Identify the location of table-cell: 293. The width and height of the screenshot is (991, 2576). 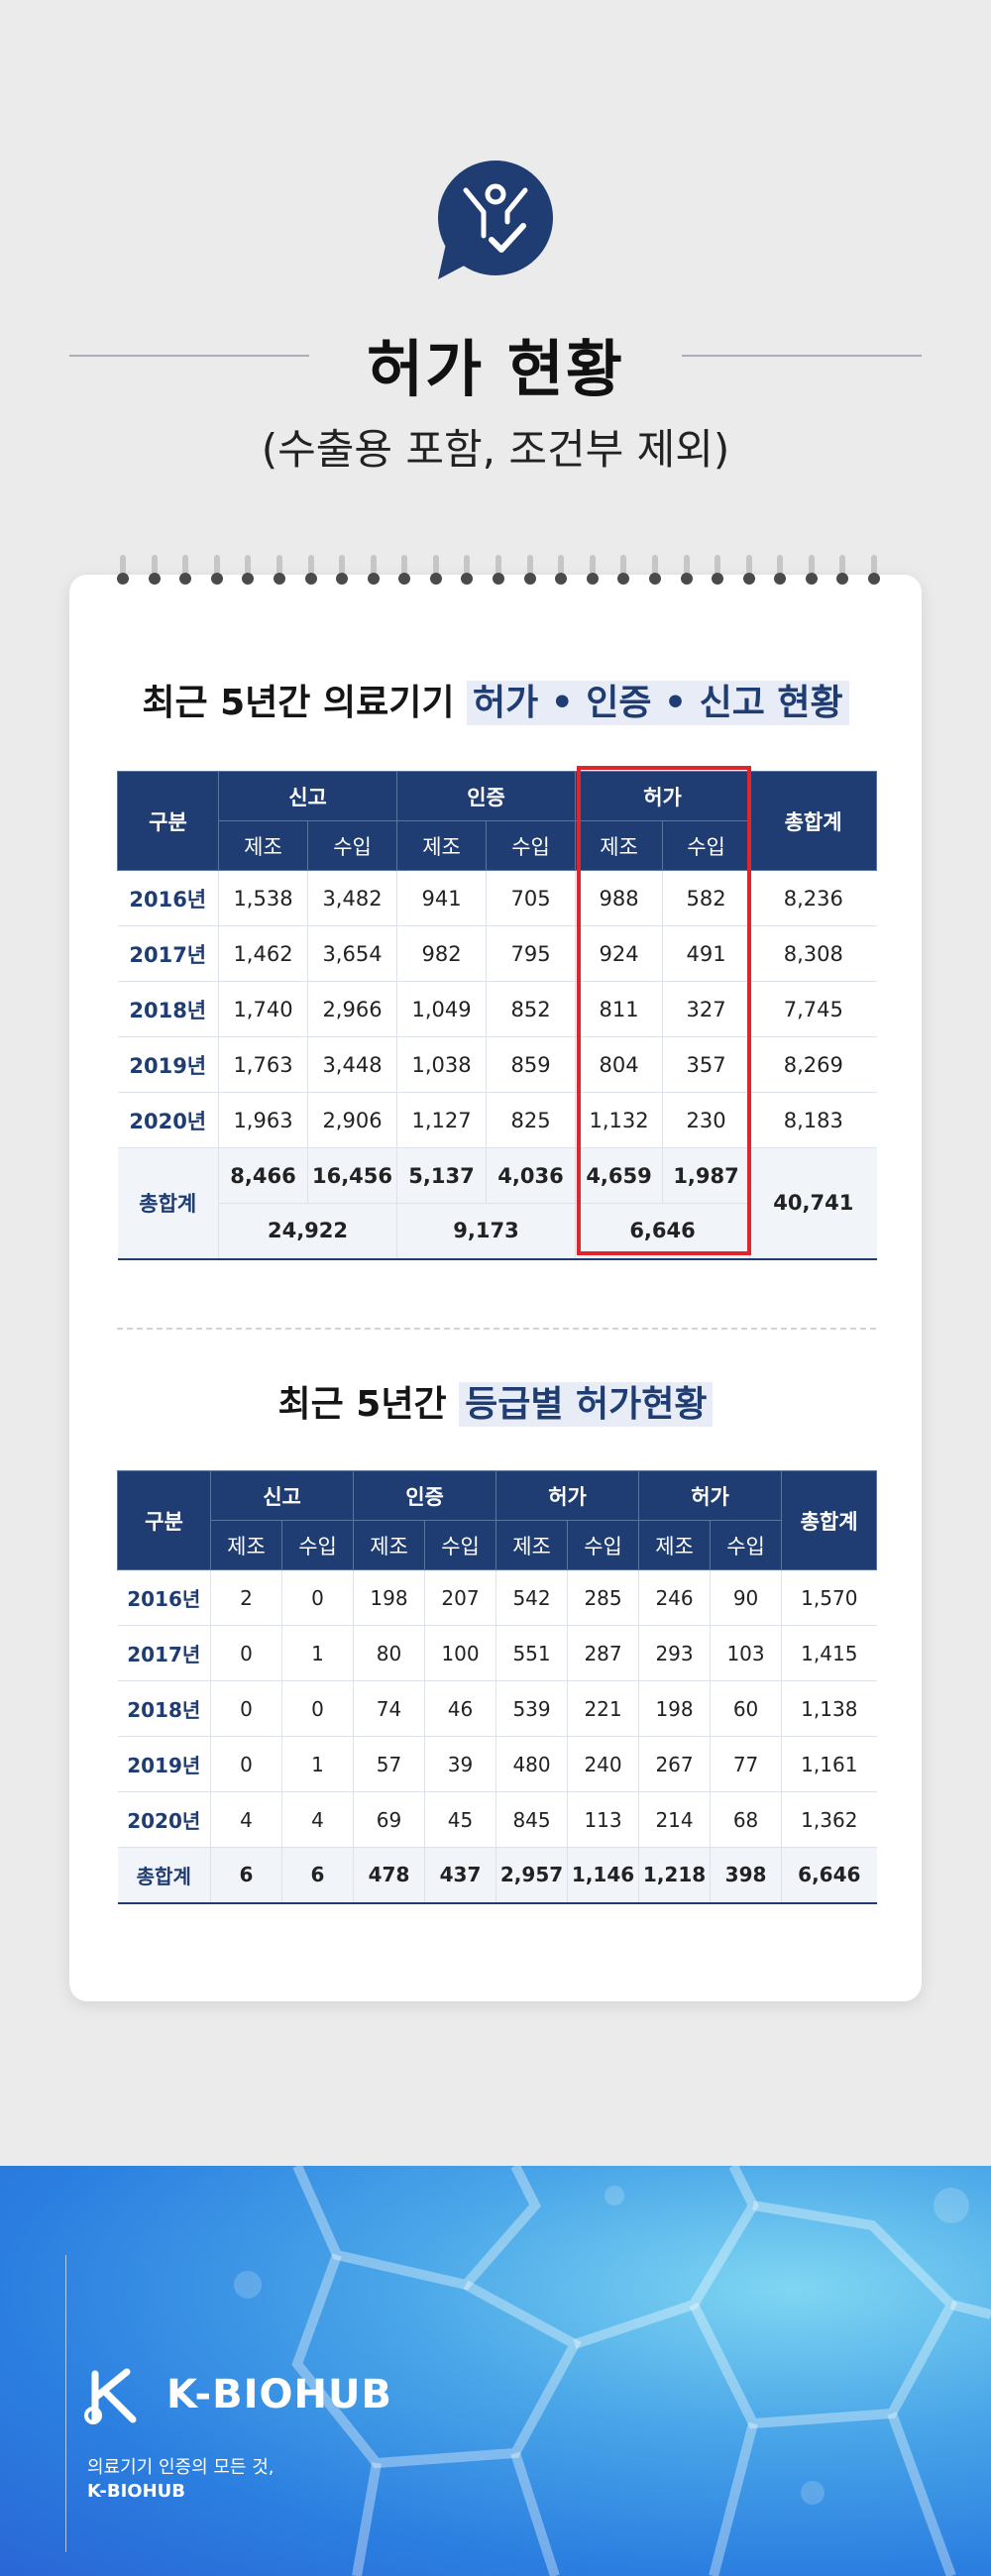
(674, 1653).